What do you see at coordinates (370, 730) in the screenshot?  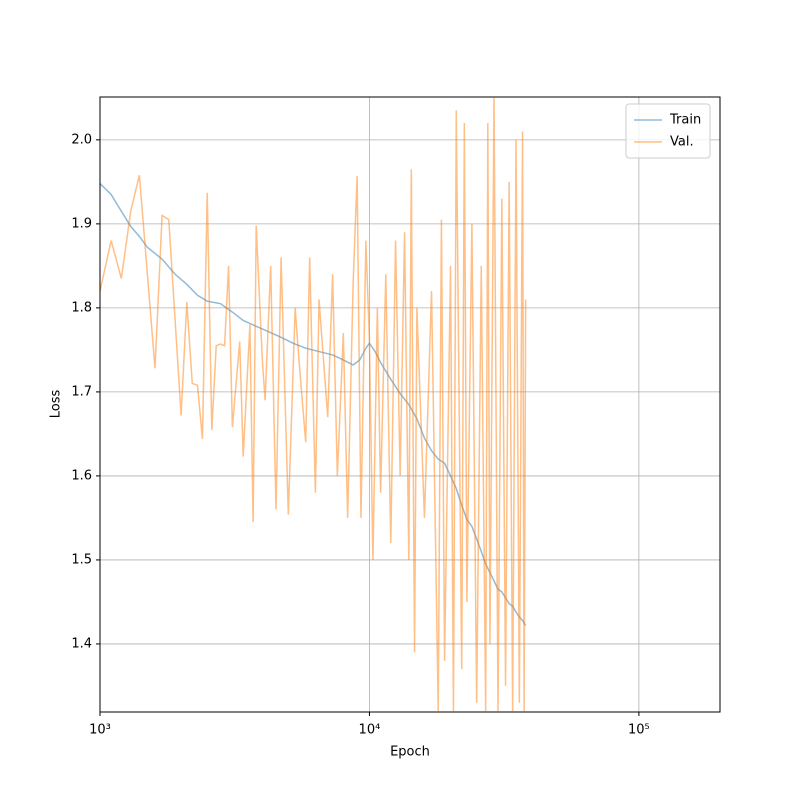 I see `x-tick-label: 10⁴` at bounding box center [370, 730].